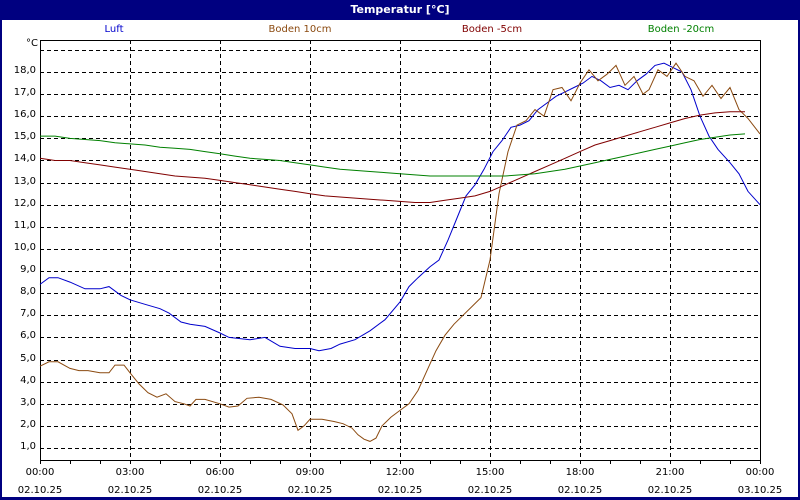 This screenshot has width=800, height=500. What do you see at coordinates (24, 115) in the screenshot?
I see `y-tick-label: 16,0` at bounding box center [24, 115].